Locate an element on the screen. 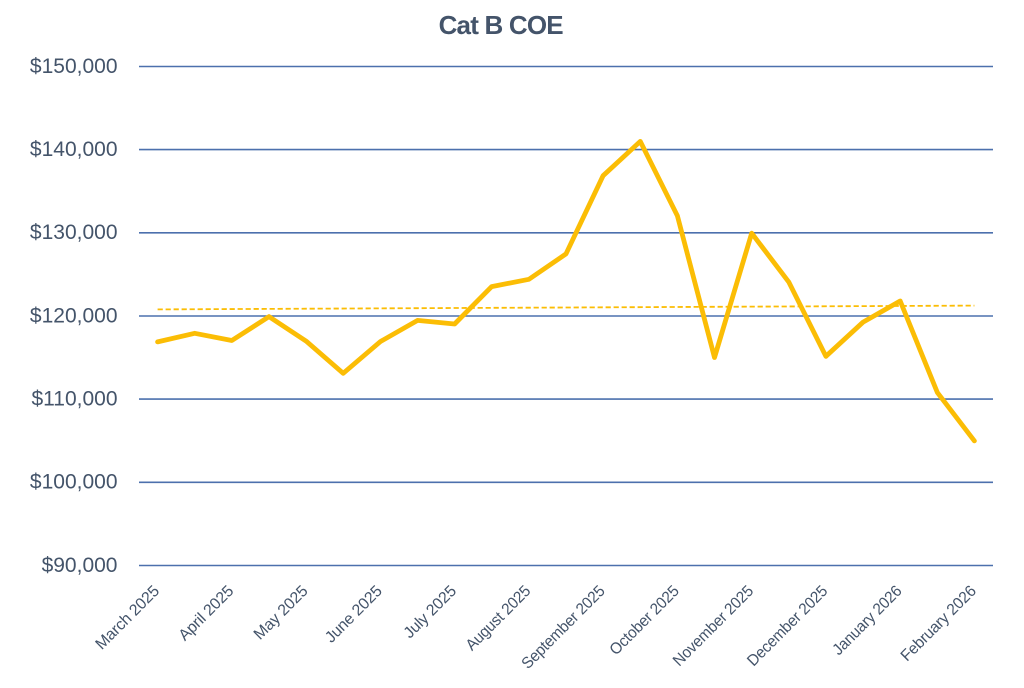 The height and width of the screenshot is (688, 1024). svg-text: $110,000 is located at coordinates (74, 398).